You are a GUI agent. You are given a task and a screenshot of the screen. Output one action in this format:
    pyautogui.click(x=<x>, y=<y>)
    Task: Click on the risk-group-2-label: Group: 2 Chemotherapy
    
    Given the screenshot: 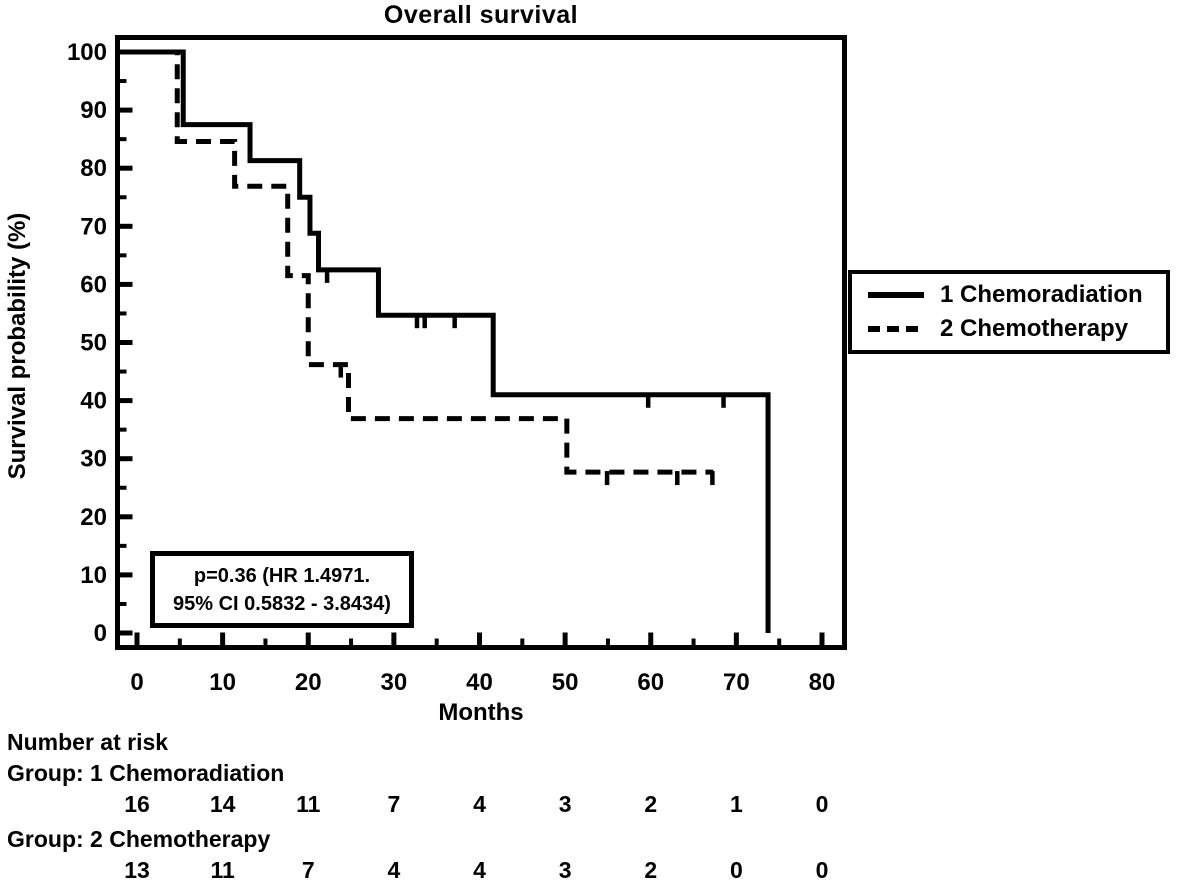 What is the action you would take?
    pyautogui.click(x=139, y=839)
    